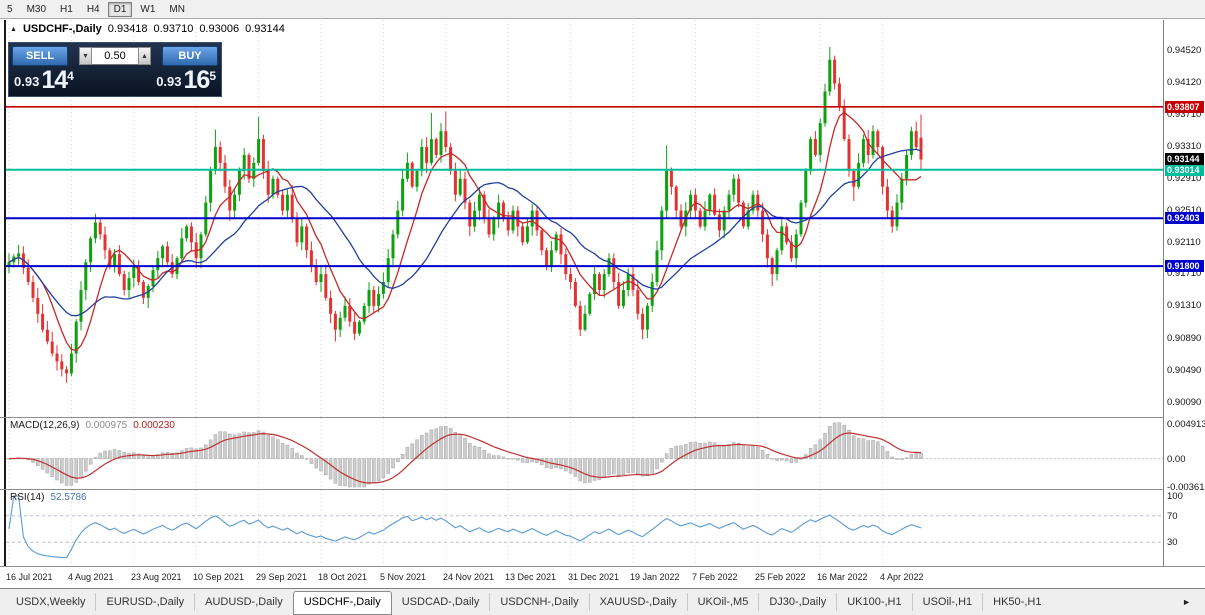 The image size is (1205, 615). Describe the element at coordinates (1184, 338) in the screenshot. I see `price-tick: 0.90890` at that location.